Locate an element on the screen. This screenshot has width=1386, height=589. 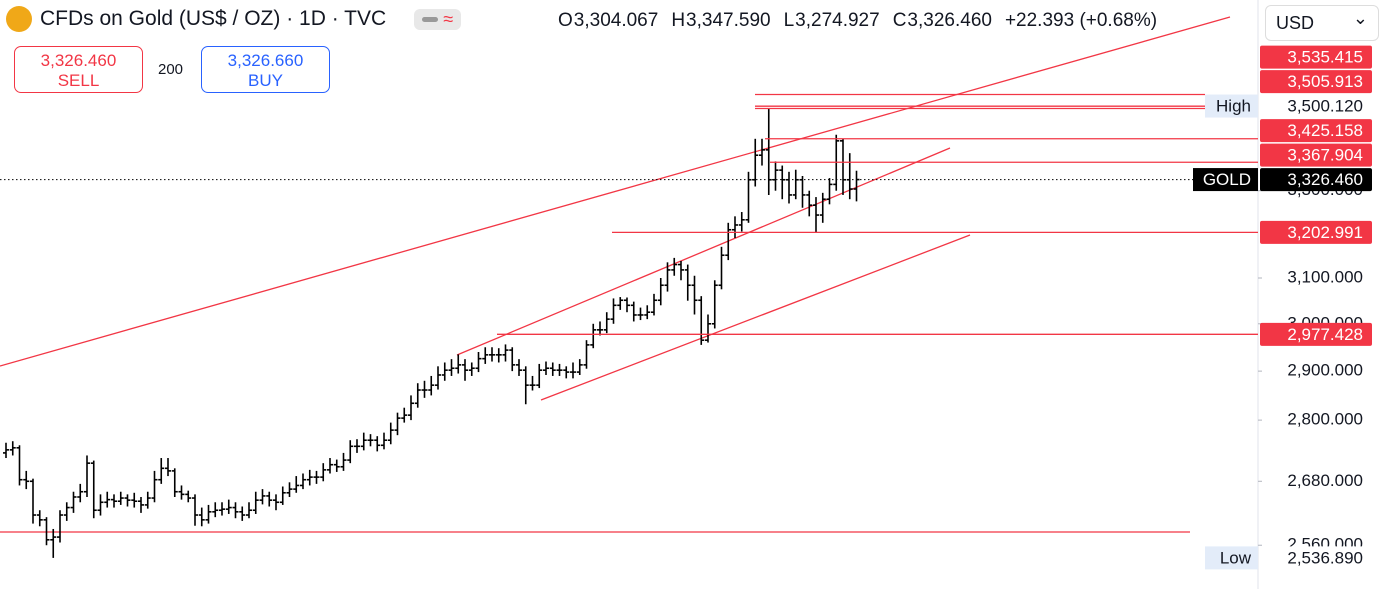
price-tag: GOLD is located at coordinates (1227, 179).